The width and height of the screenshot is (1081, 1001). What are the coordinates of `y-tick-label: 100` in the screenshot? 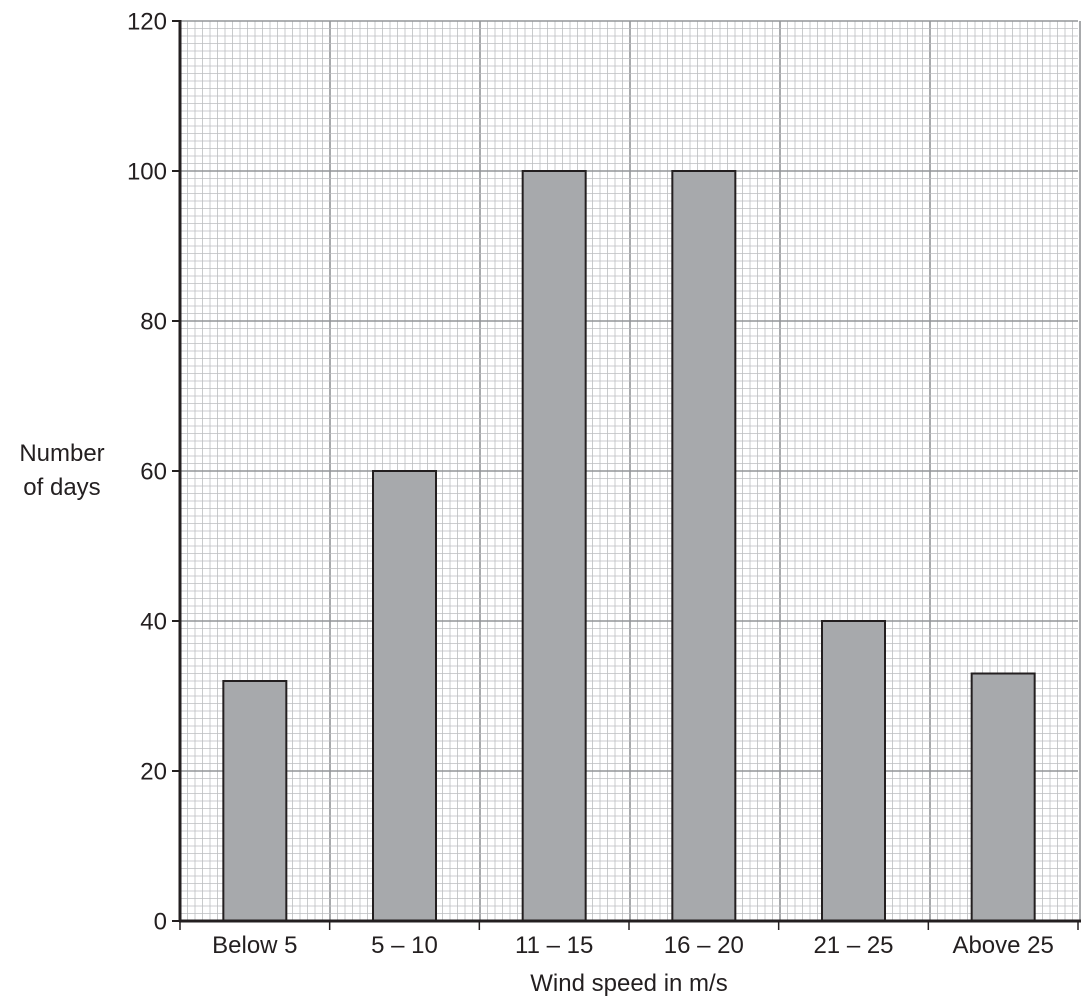 It's located at (147, 172).